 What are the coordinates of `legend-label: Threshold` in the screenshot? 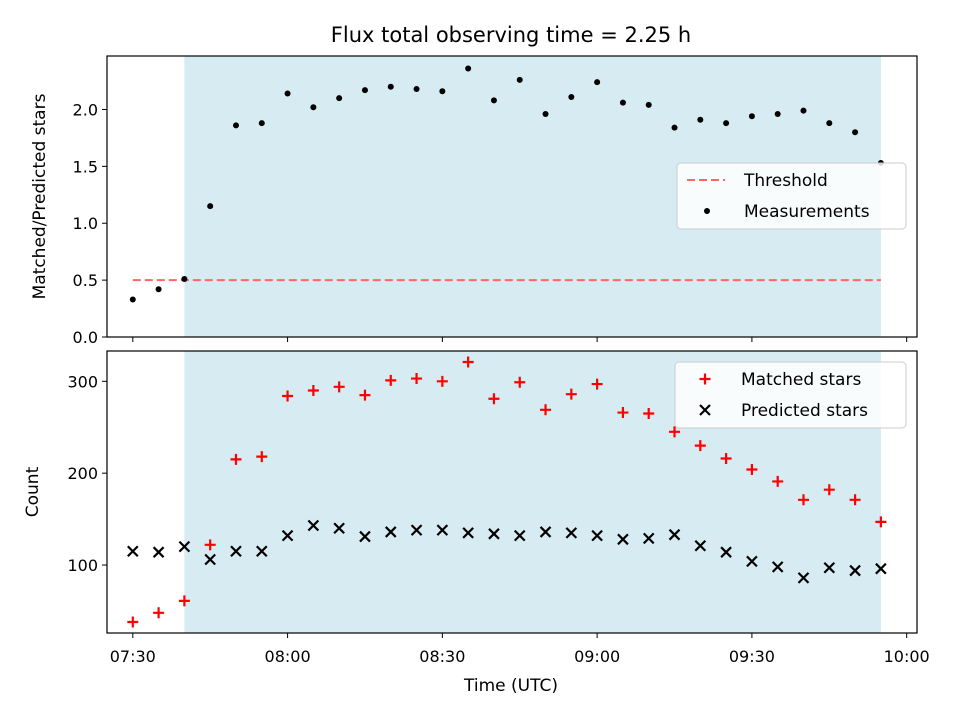 It's located at (785, 181).